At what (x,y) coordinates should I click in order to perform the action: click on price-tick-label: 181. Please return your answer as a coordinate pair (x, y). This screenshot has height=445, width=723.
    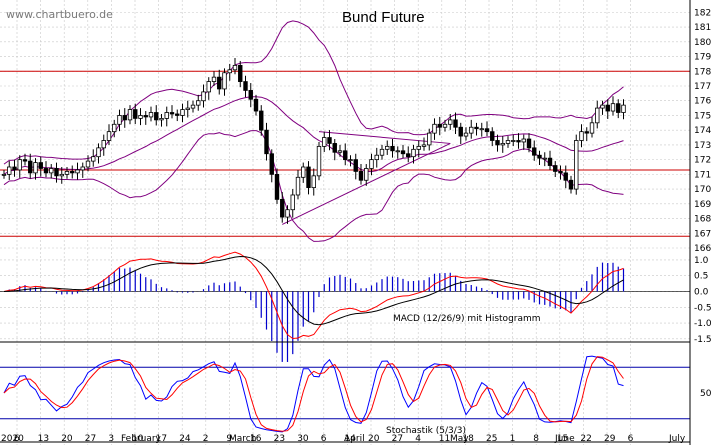
    Looking at the image, I should click on (702, 28).